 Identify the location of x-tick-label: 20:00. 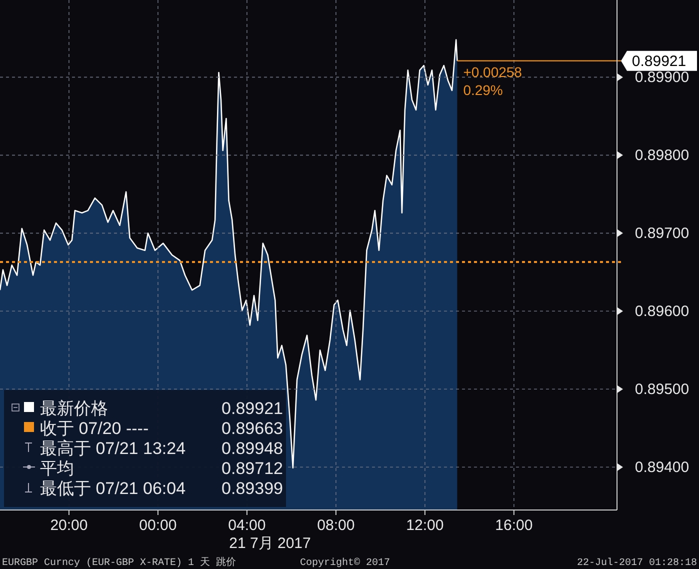
(69, 525).